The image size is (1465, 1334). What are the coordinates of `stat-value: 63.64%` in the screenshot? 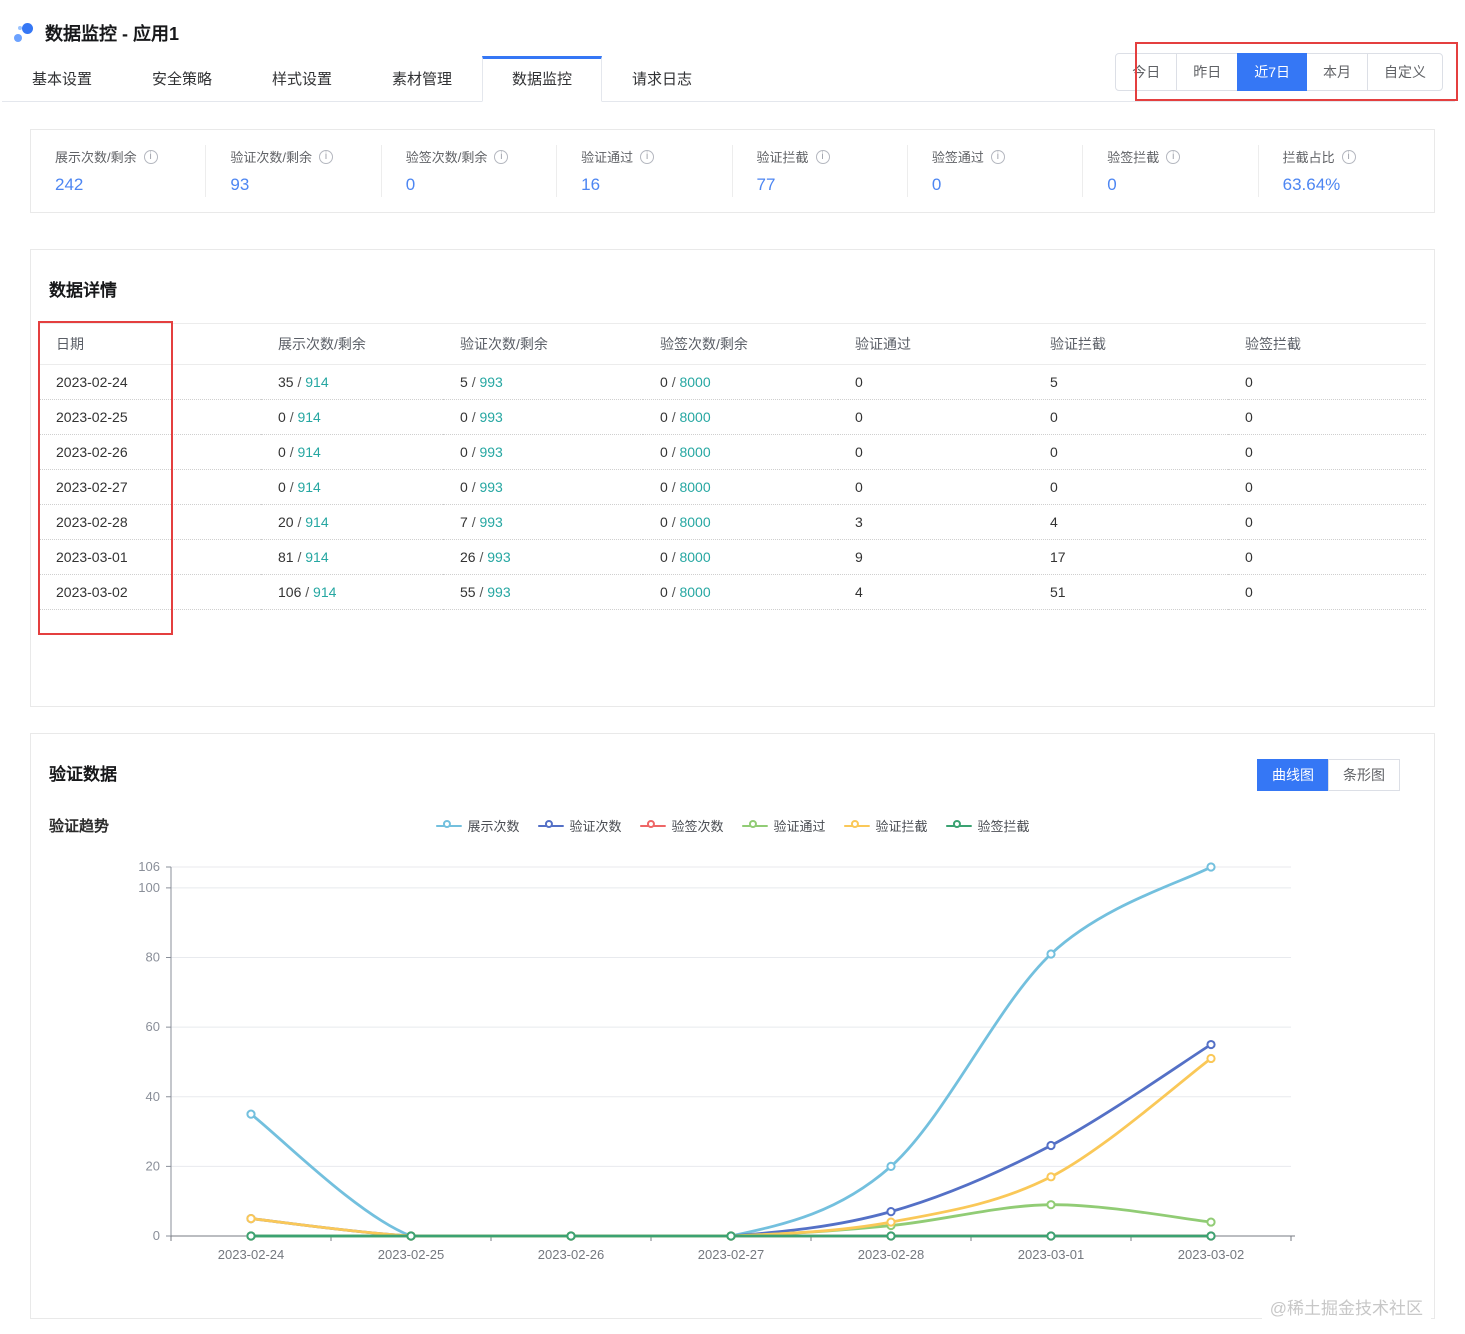 It's located at (1311, 184).